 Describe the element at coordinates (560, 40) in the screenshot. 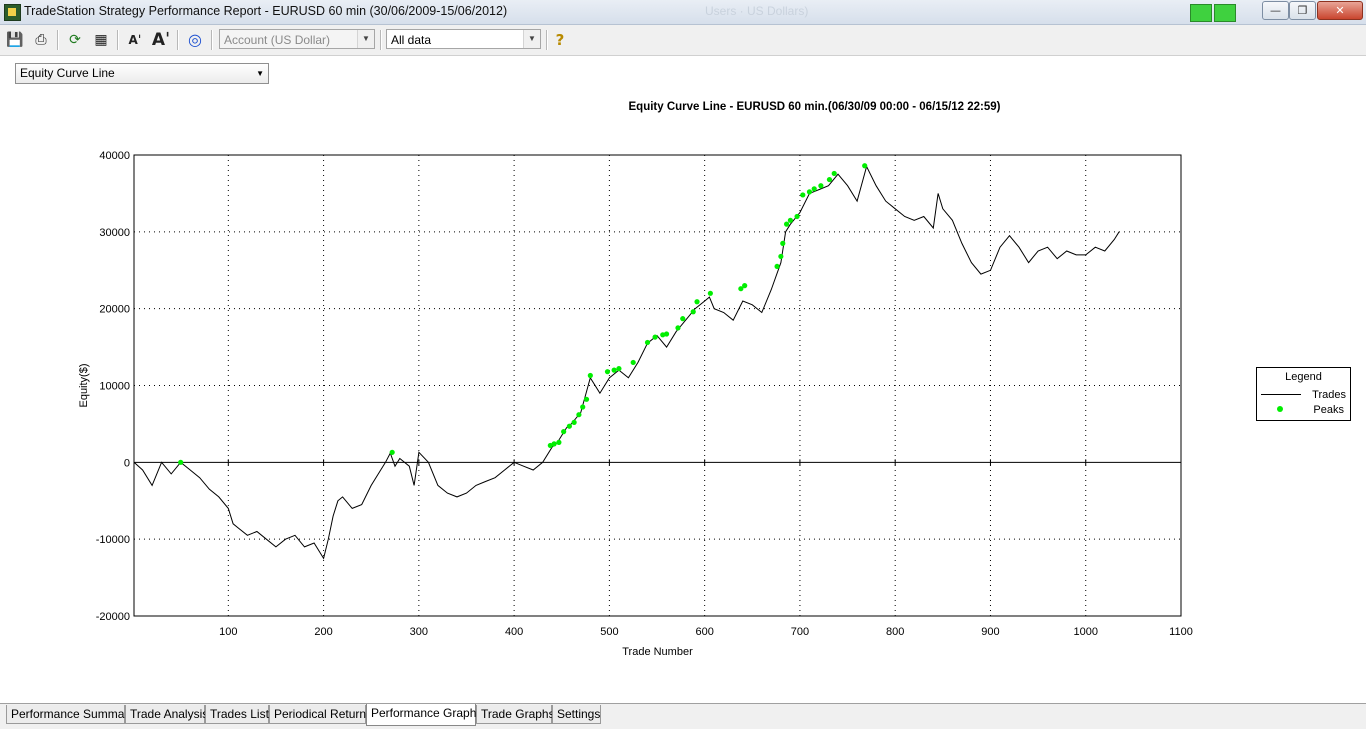

I see `help-icon: ?` at that location.